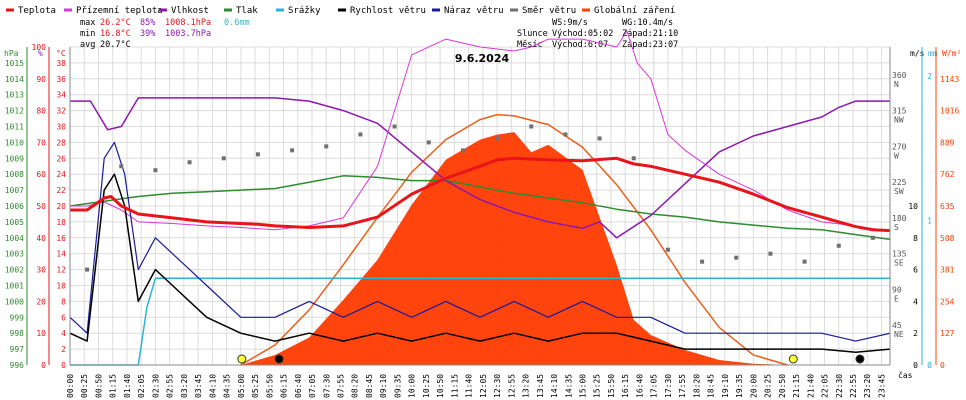 This screenshot has height=400, width=966. What do you see at coordinates (41, 79) in the screenshot?
I see `tick-humidity: 90` at bounding box center [41, 79].